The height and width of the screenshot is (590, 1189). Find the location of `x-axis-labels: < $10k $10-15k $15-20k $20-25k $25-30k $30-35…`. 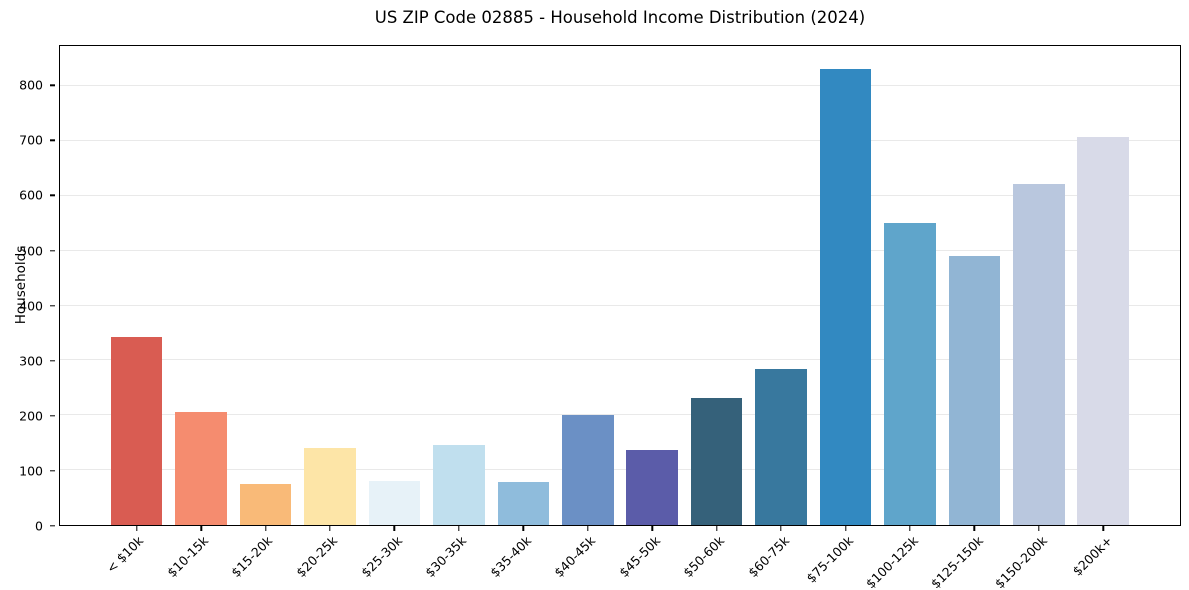

x-axis-labels: < $10k $10-15k $15-20k $20-25k $25-30k $30-35… is located at coordinates (620, 561).